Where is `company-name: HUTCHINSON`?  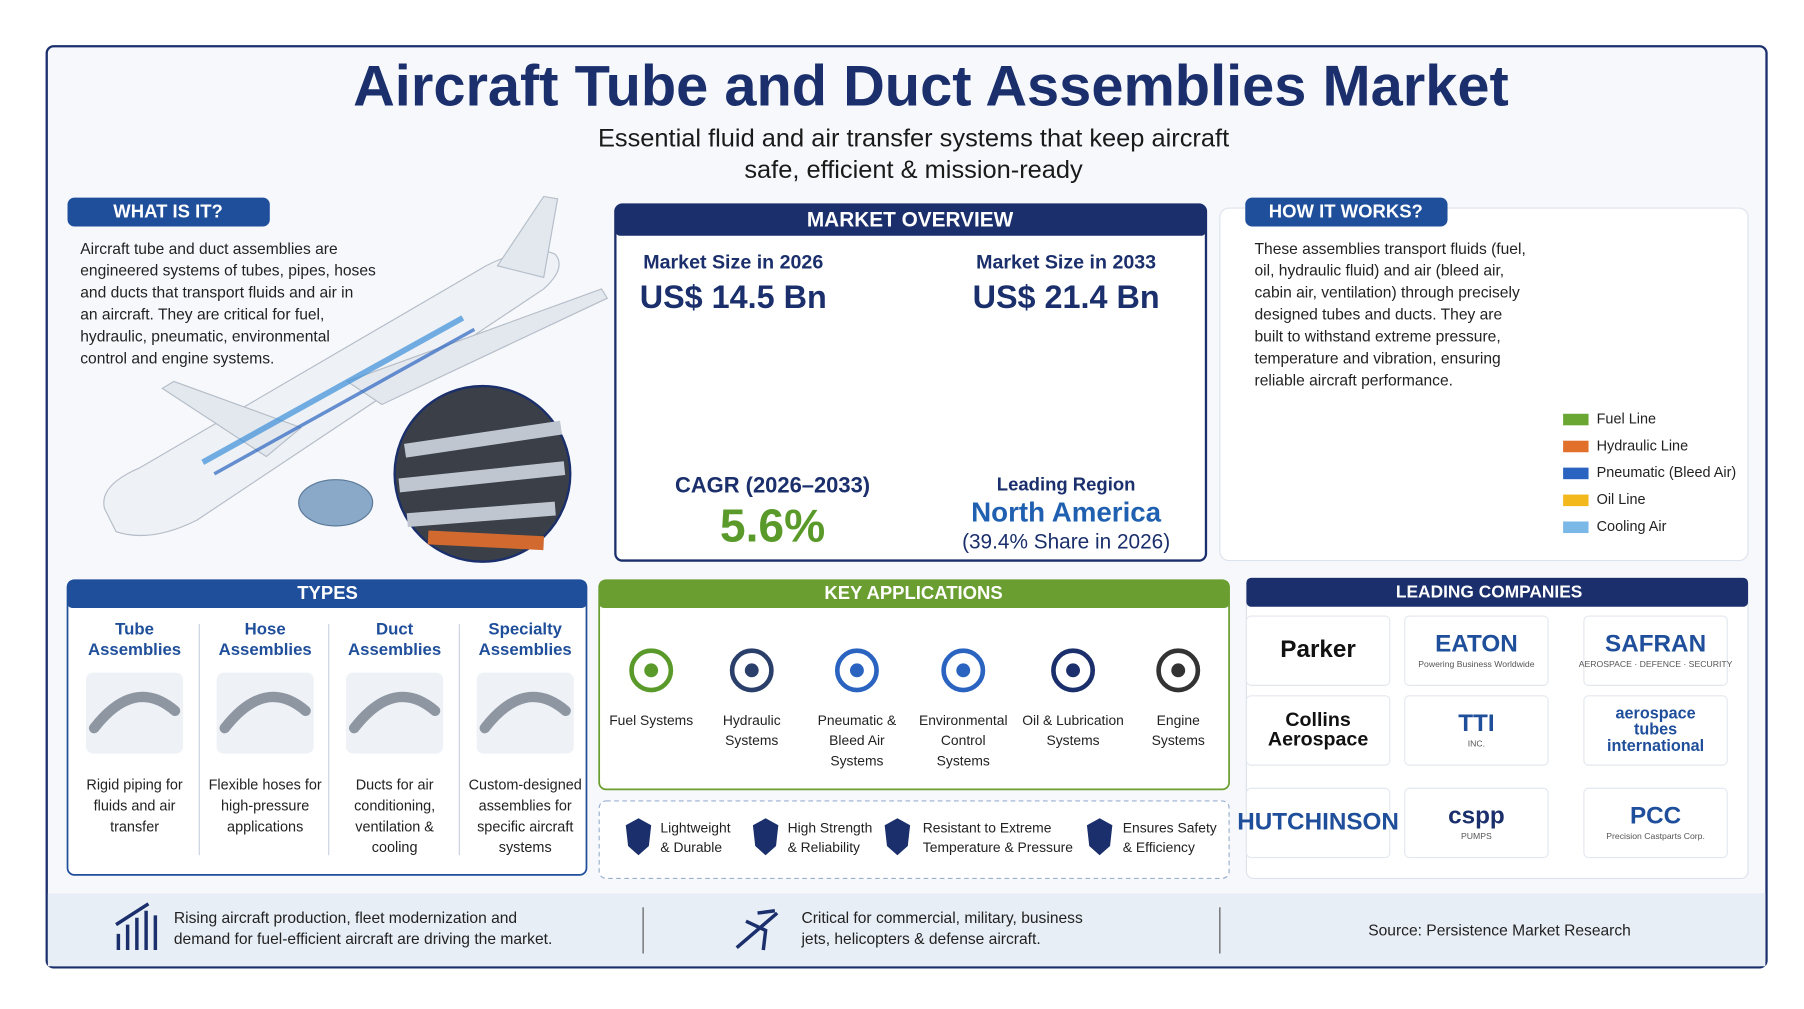
company-name: HUTCHINSON is located at coordinates (1318, 821).